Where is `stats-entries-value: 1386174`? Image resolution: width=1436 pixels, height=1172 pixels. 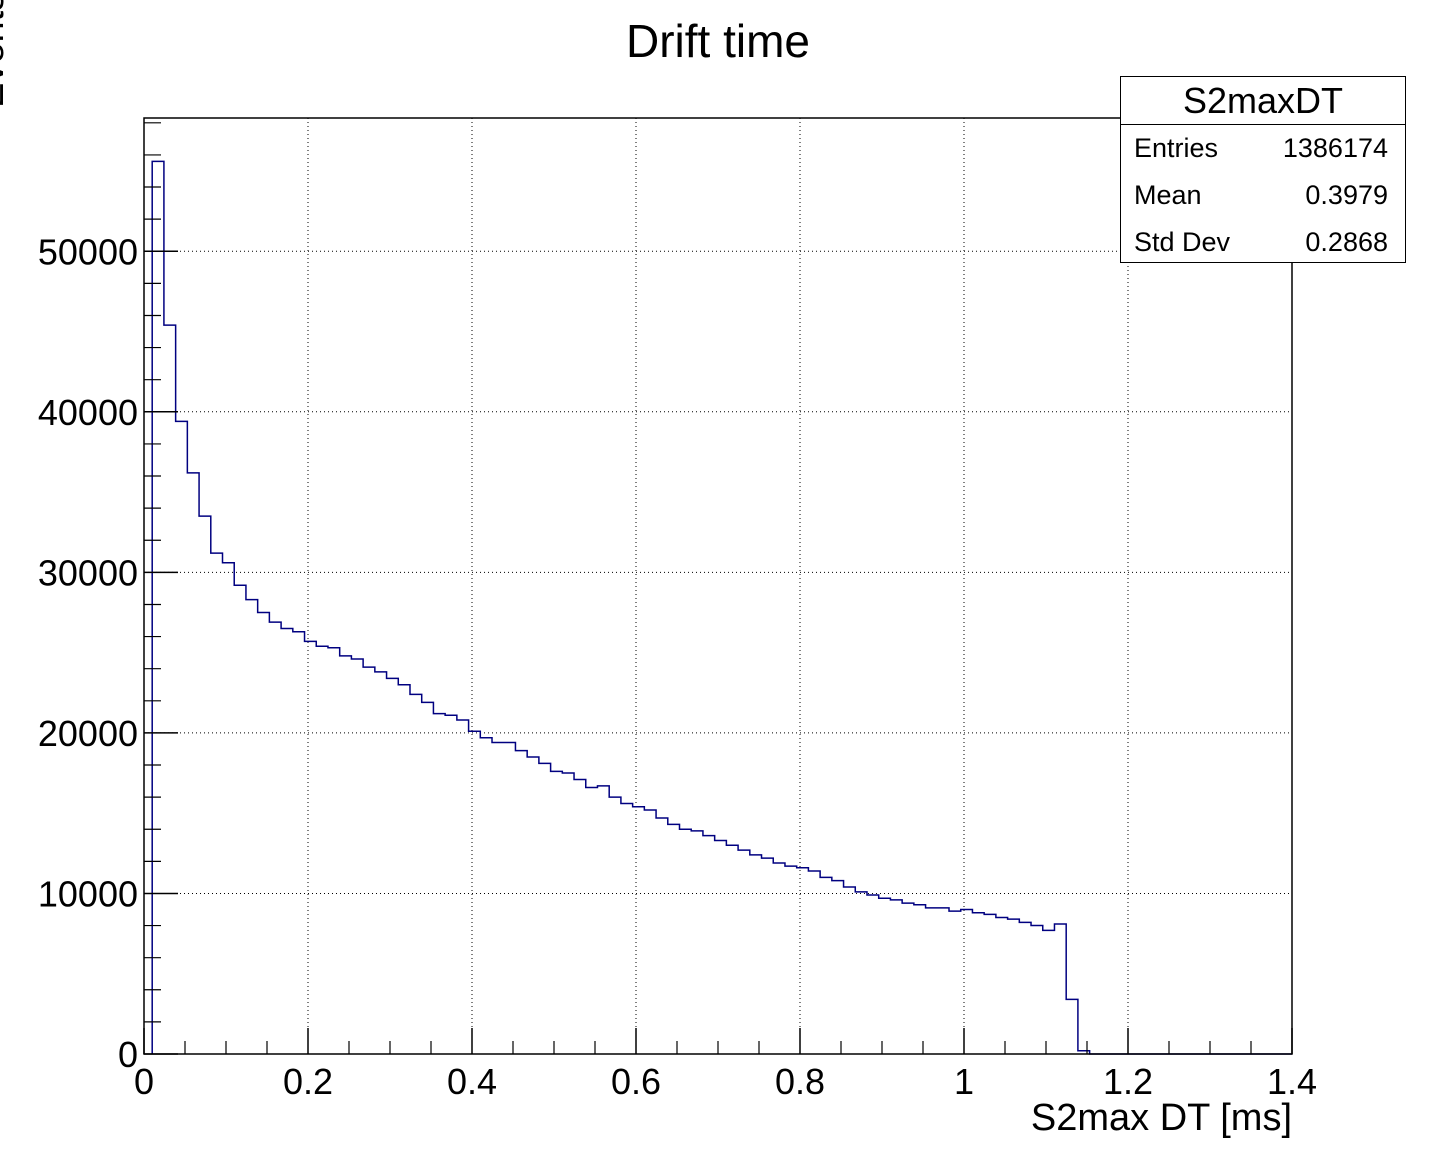
stats-entries-value: 1386174 is located at coordinates (1335, 148).